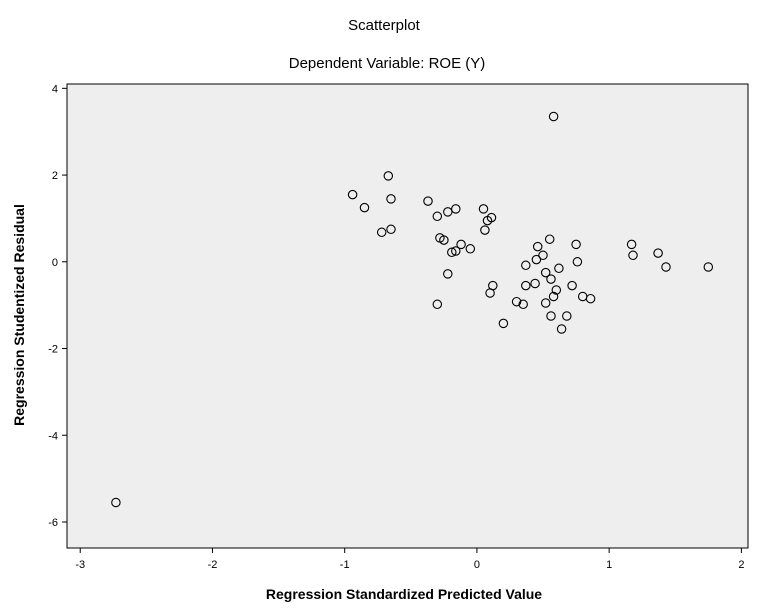 The height and width of the screenshot is (608, 760). What do you see at coordinates (404, 594) in the screenshot?
I see `x-axis-label: Regression Standardized Predicted Value` at bounding box center [404, 594].